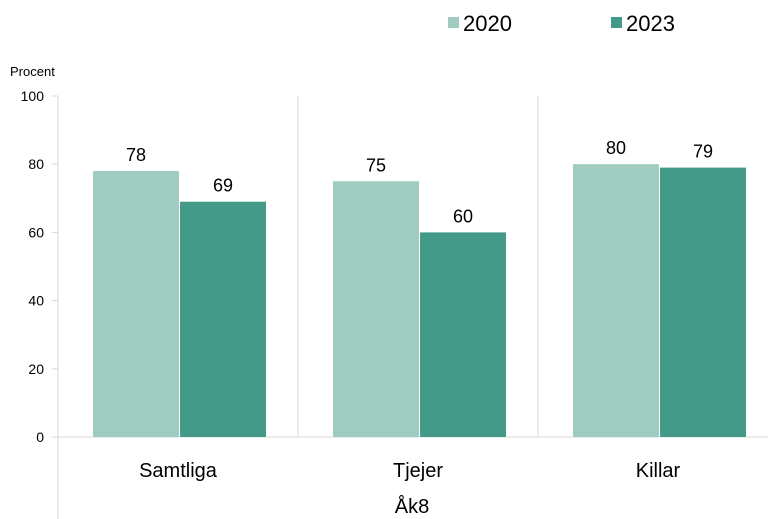  What do you see at coordinates (616, 22) in the screenshot?
I see `legend-swatch-2023` at bounding box center [616, 22].